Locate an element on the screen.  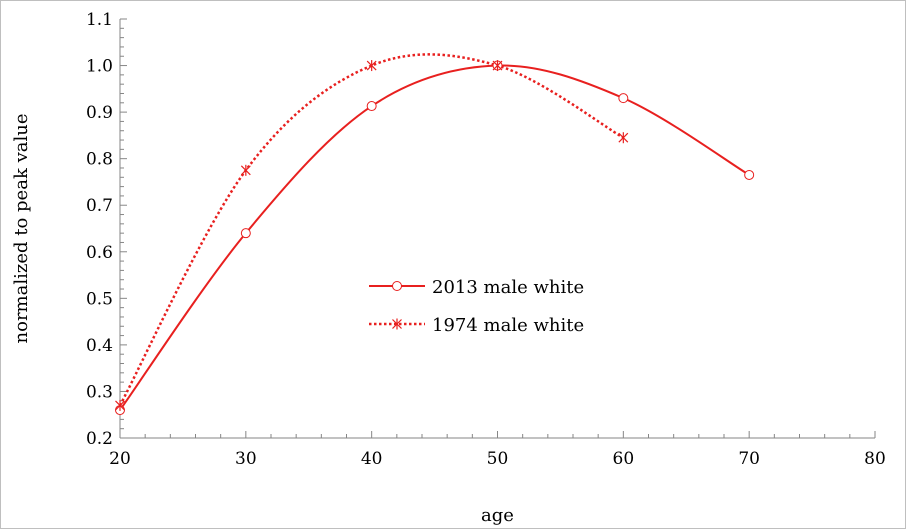
x-axis-title: age is located at coordinates (497, 515).